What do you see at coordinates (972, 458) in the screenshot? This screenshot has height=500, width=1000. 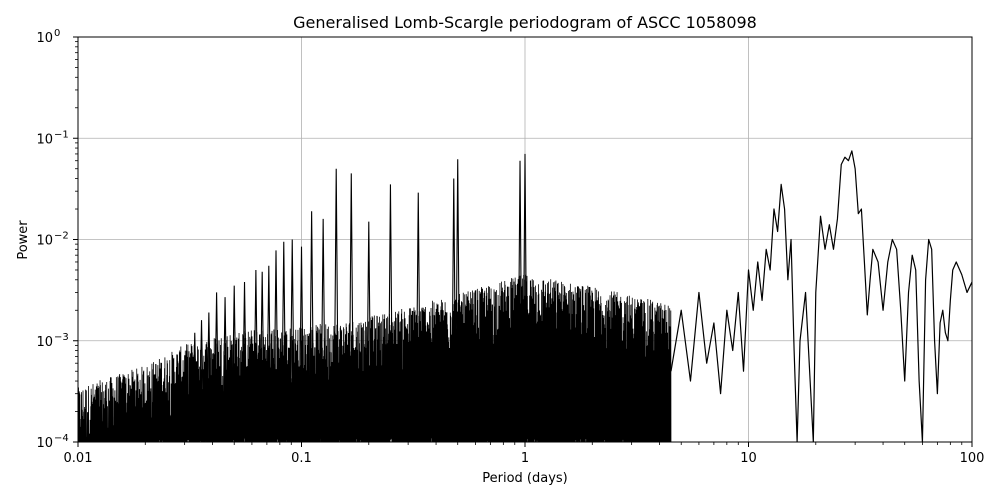 I see `x-tick-label: 100` at bounding box center [972, 458].